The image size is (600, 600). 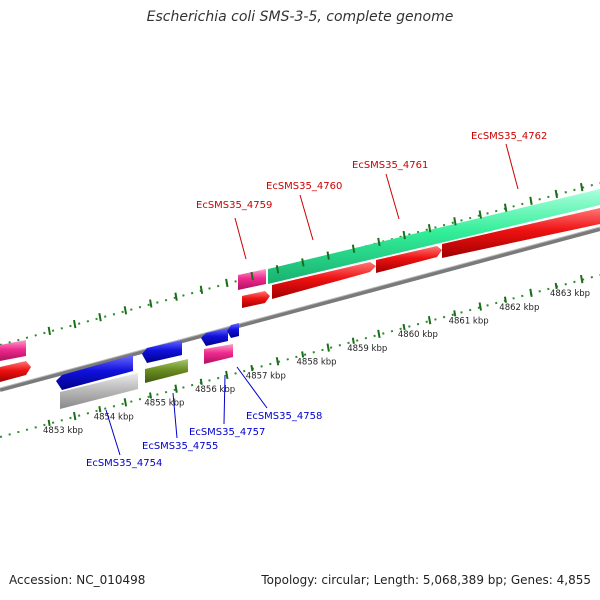 What do you see at coordinates (509, 136) in the screenshot?
I see `gene-label-ecsms35-4762: EcSMS35_4762` at bounding box center [509, 136].